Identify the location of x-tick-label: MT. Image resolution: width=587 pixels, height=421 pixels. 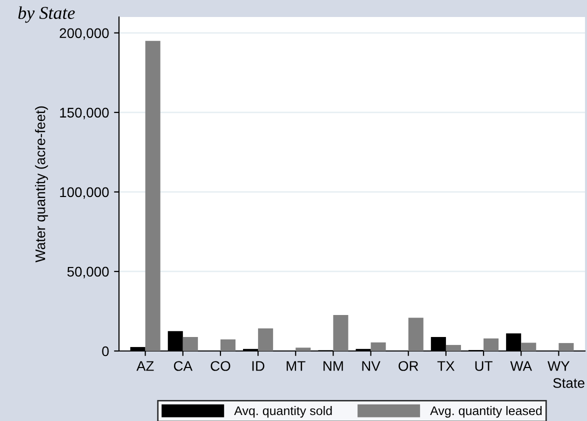
(296, 366).